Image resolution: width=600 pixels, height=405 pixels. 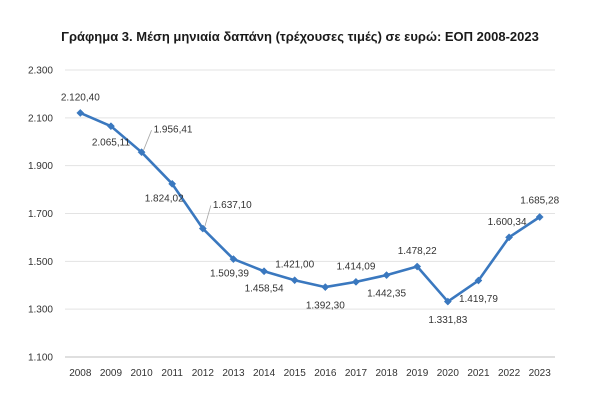 I want to click on y-tick-label: 1.100, so click(x=40, y=358).